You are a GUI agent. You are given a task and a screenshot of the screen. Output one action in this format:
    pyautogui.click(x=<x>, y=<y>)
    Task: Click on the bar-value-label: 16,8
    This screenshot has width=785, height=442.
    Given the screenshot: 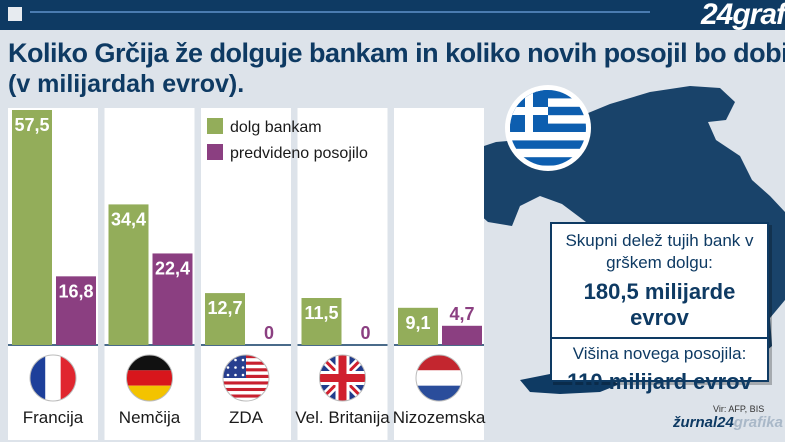 What is the action you would take?
    pyautogui.click(x=75, y=291)
    